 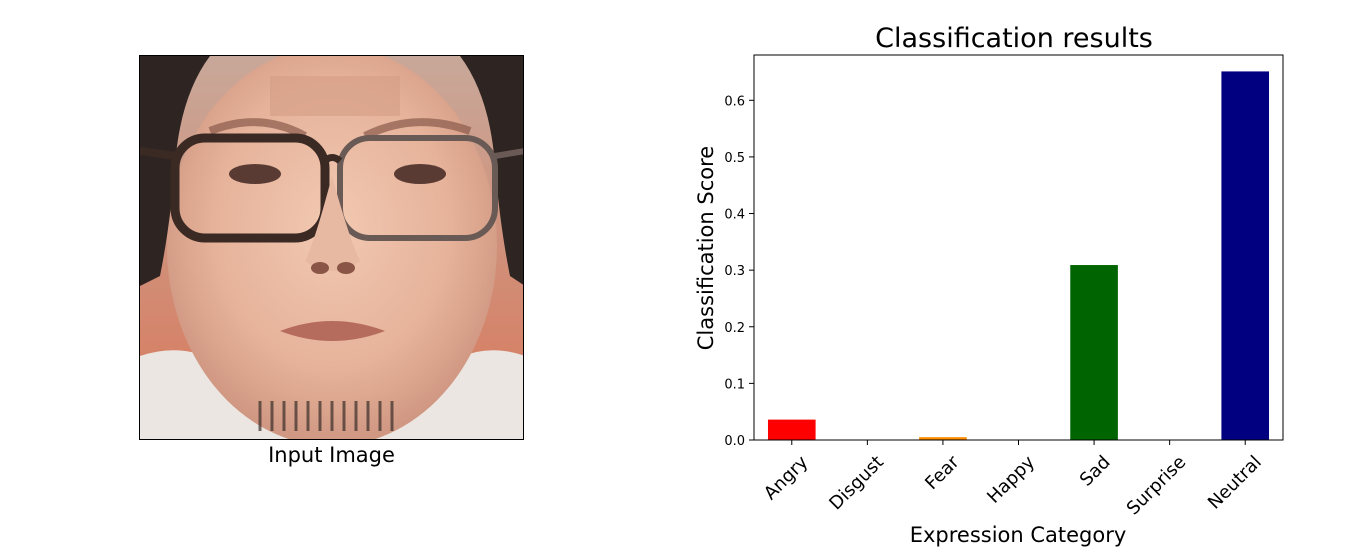 I want to click on x-axis-ticks: Angry Disgust Fear Happy Sad Surprise Neutral, so click(x=1013, y=479).